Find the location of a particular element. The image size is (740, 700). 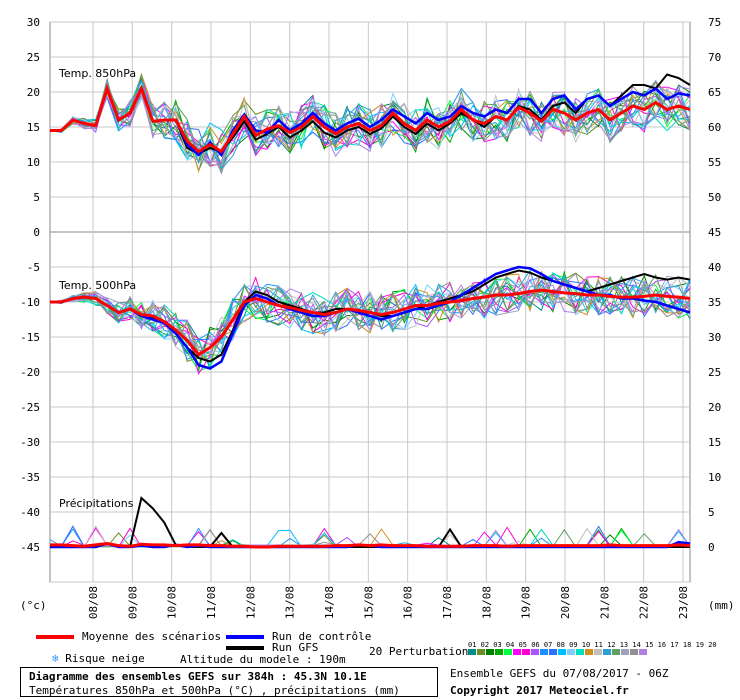

right-tick-label-850: 55 is located at coordinates (714, 162).